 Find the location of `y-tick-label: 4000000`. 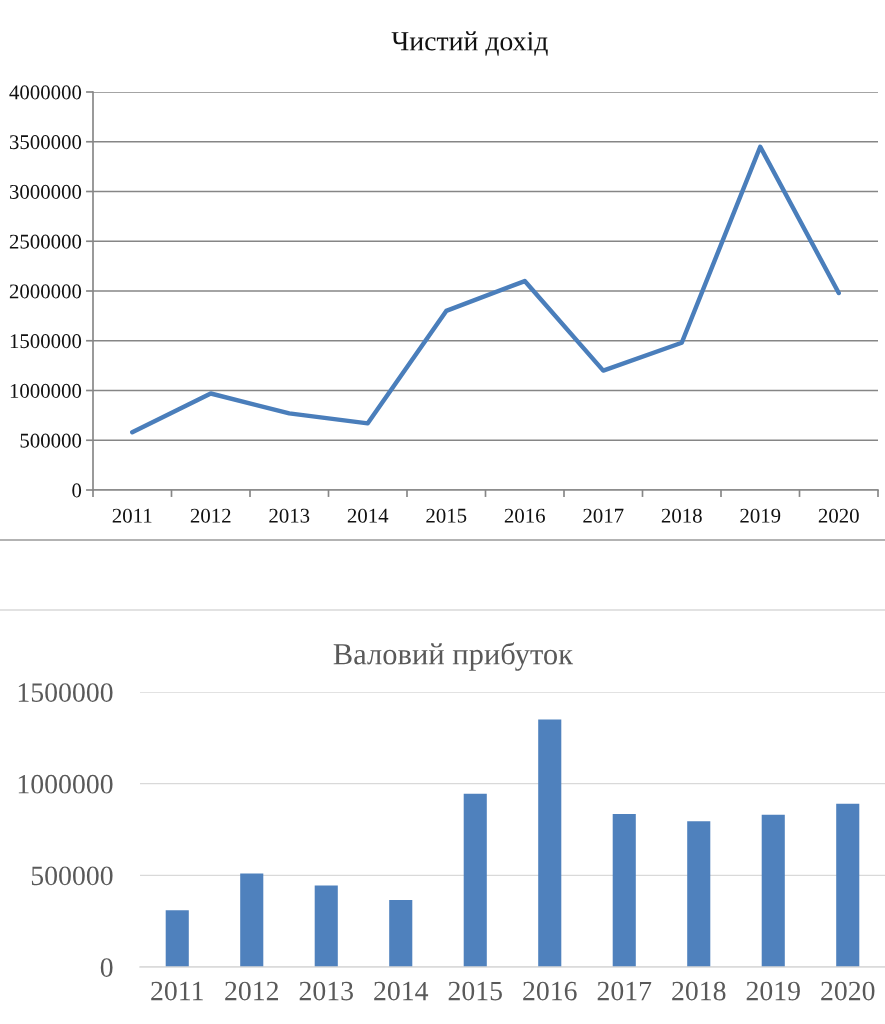

y-tick-label: 4000000 is located at coordinates (45, 92).